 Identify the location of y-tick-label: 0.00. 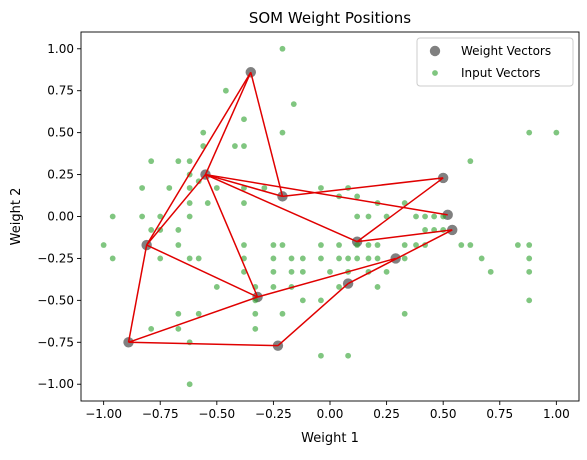
(60, 217).